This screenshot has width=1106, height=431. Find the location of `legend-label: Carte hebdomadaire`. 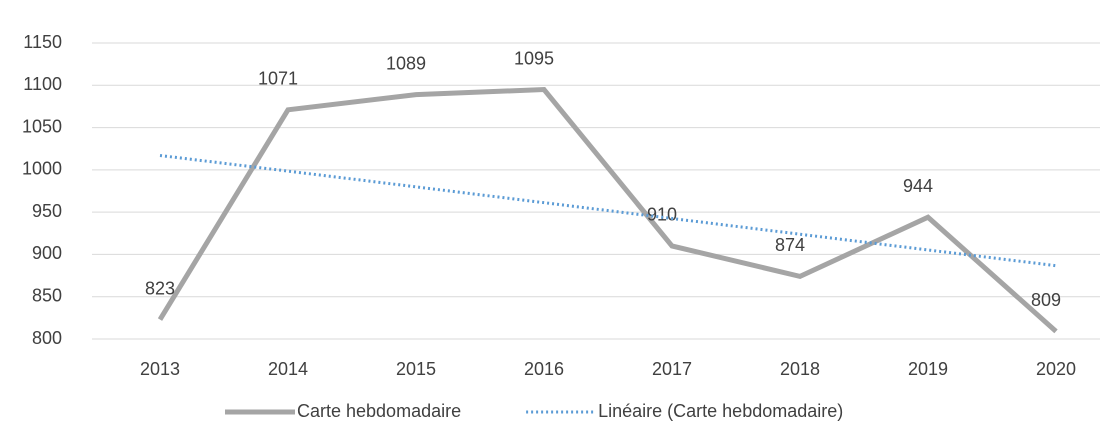

legend-label: Carte hebdomadaire is located at coordinates (379, 411).